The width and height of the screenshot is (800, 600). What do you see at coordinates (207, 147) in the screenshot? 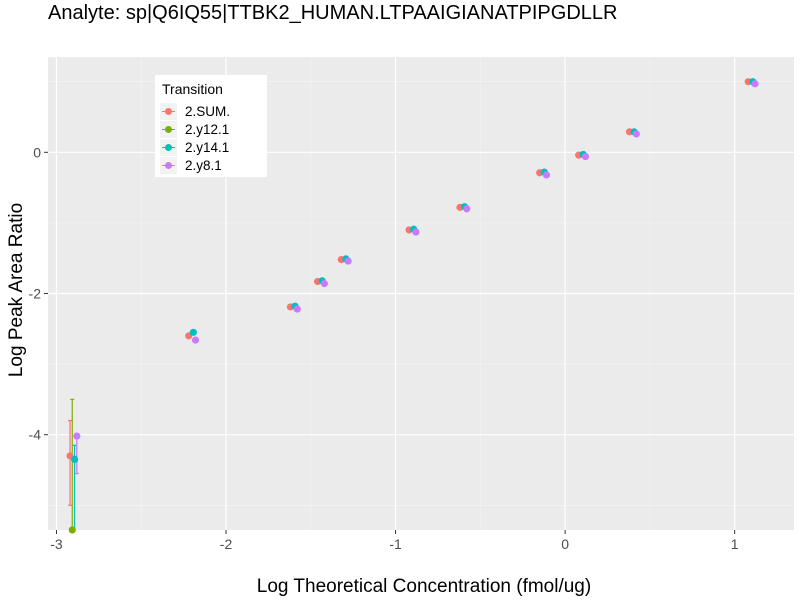
I see `legend-label-y14: 2.y14.1` at bounding box center [207, 147].